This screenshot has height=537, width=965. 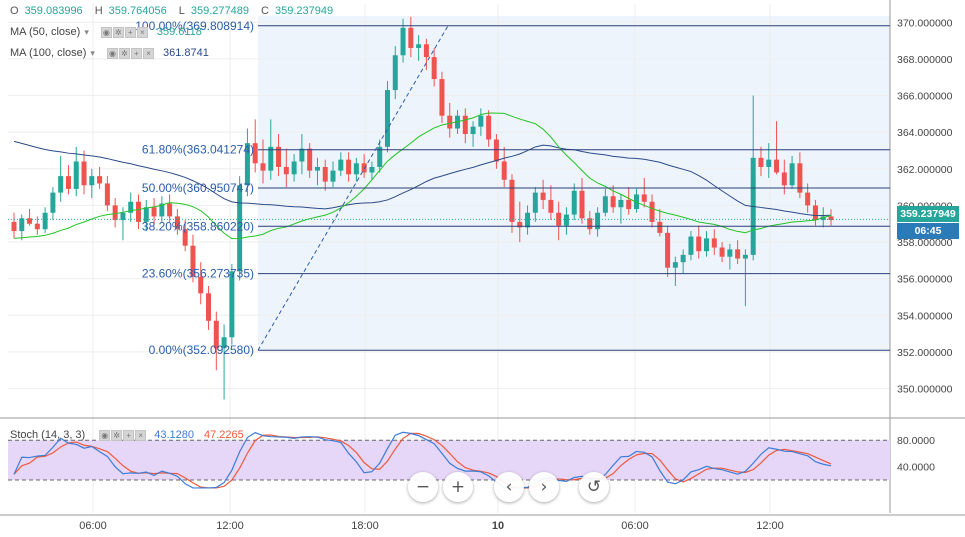 What do you see at coordinates (265, 11) in the screenshot?
I see `ohlc-close-key: C` at bounding box center [265, 11].